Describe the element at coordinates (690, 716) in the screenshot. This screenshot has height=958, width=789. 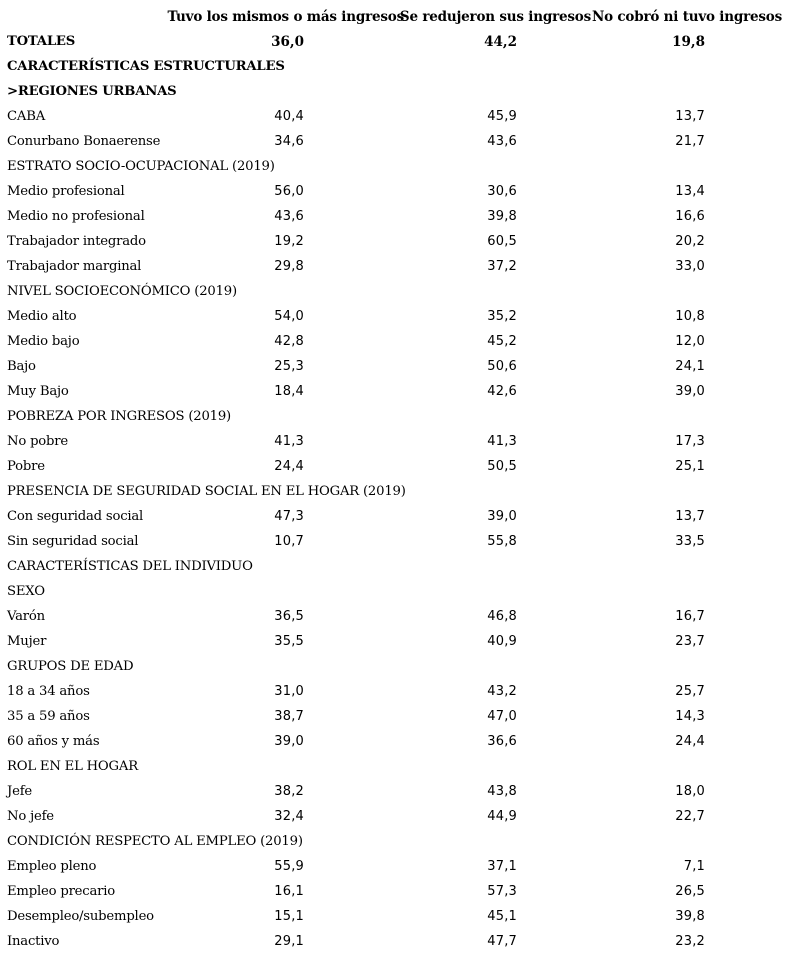
I see `cell-no-income: 14,3` at that location.